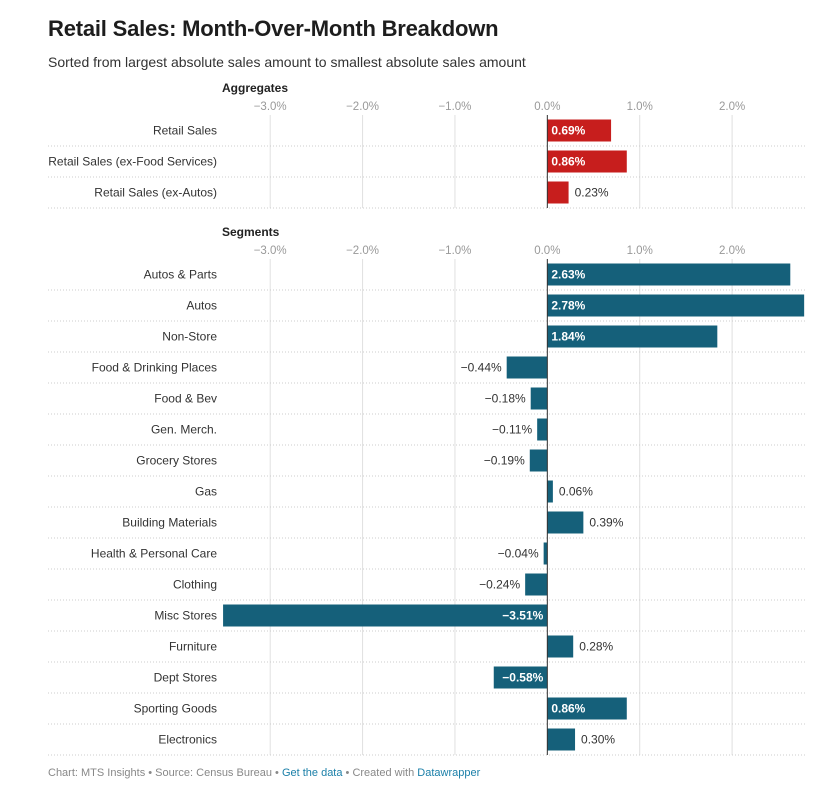 The image size is (840, 808). I want to click on data-label: −0.44%, so click(481, 368).